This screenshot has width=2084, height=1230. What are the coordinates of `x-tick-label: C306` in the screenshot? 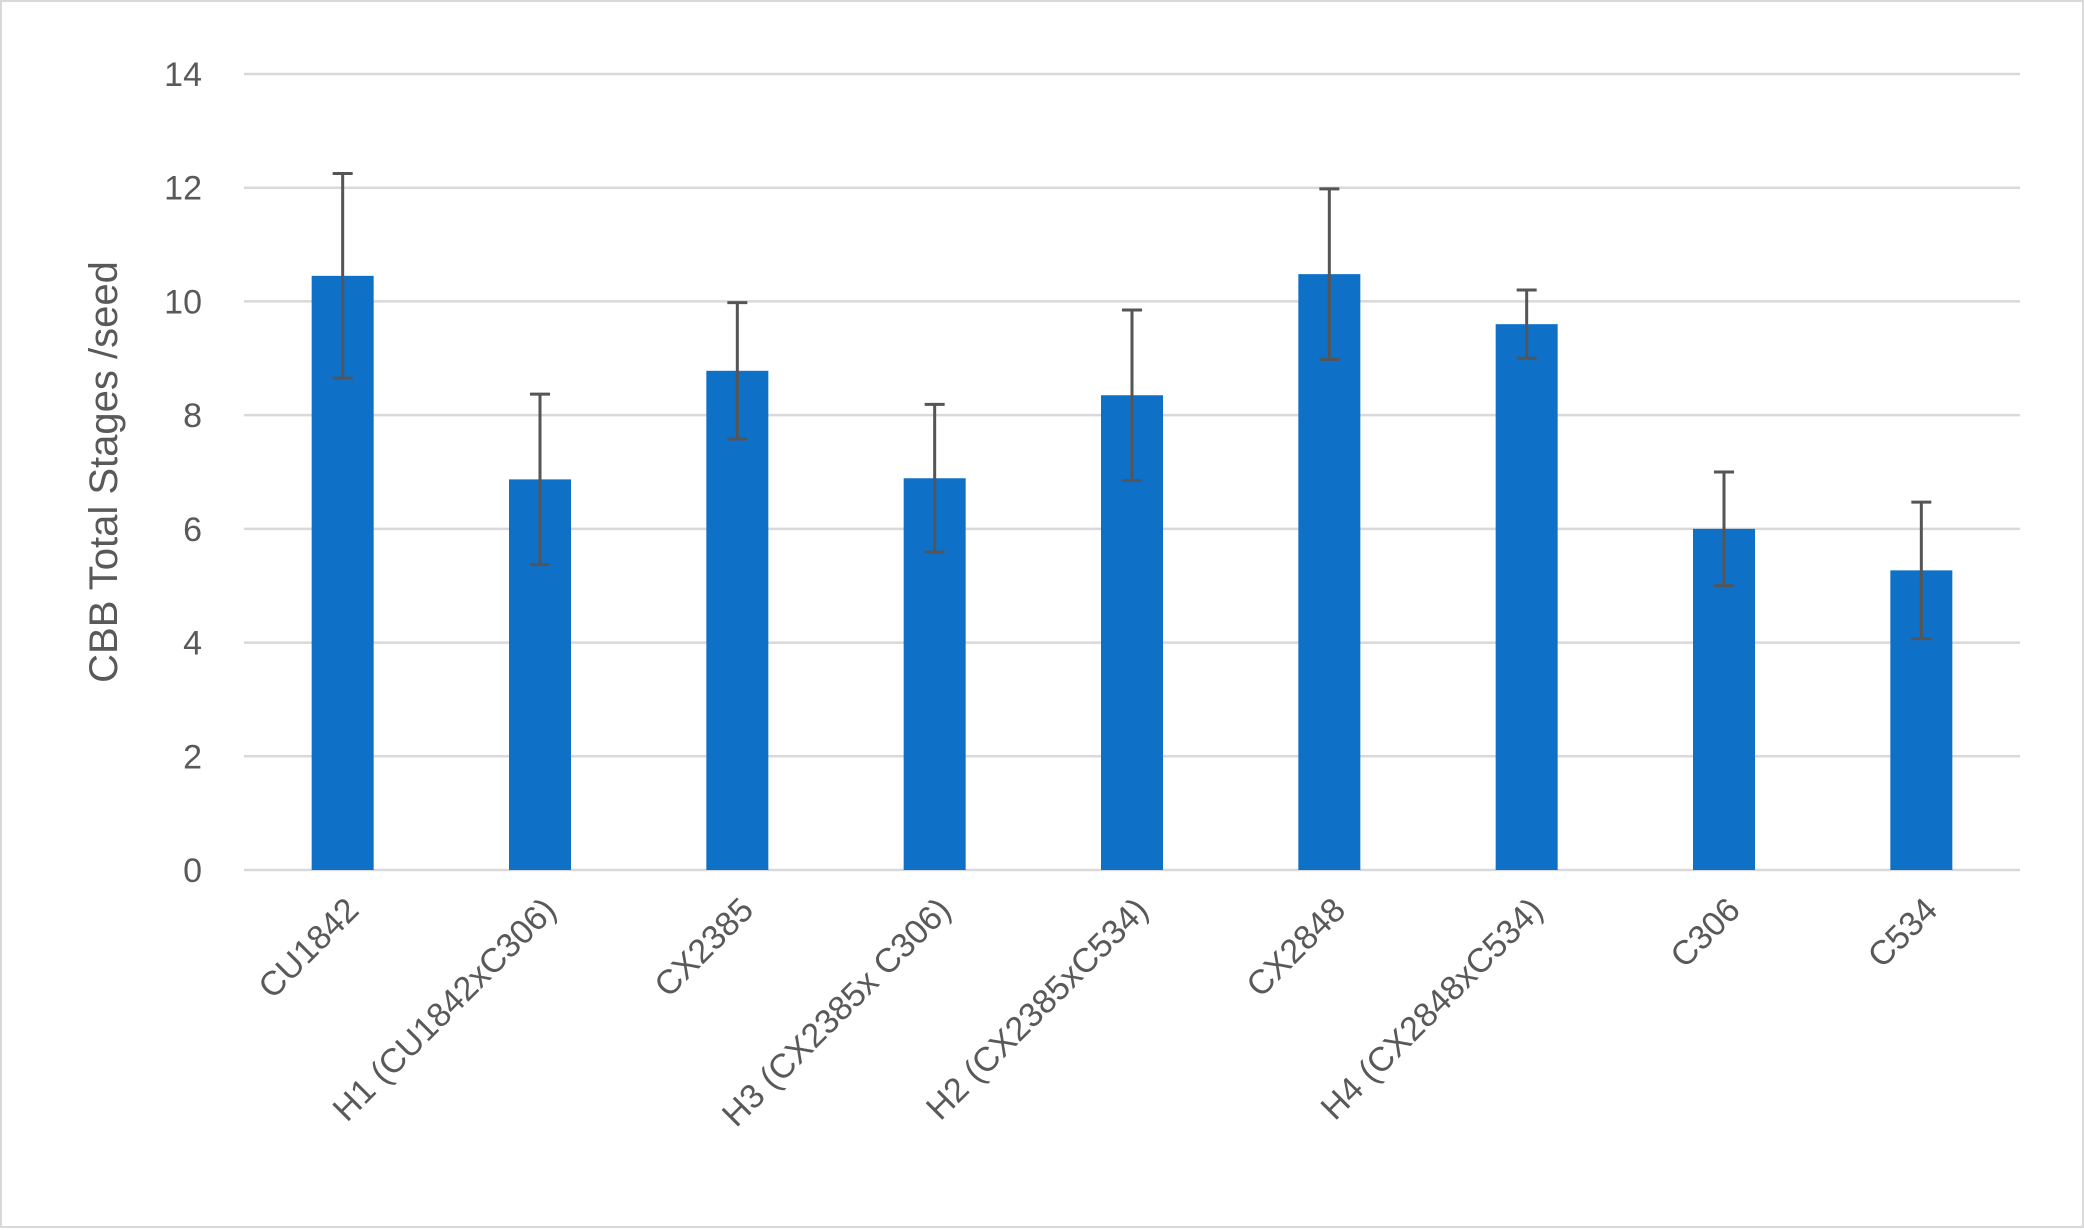 It's located at (1705, 933).